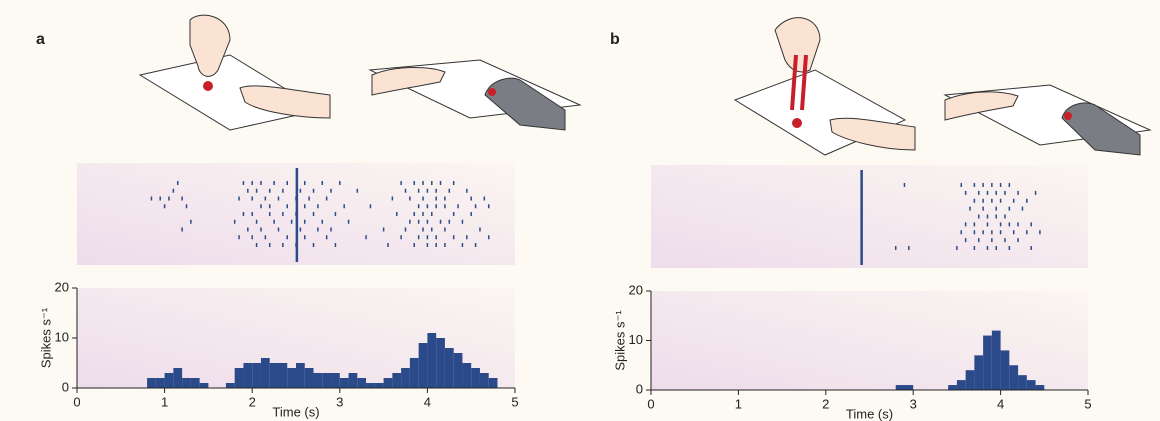 The height and width of the screenshot is (421, 1160). I want to click on raster-background, so click(869, 216).